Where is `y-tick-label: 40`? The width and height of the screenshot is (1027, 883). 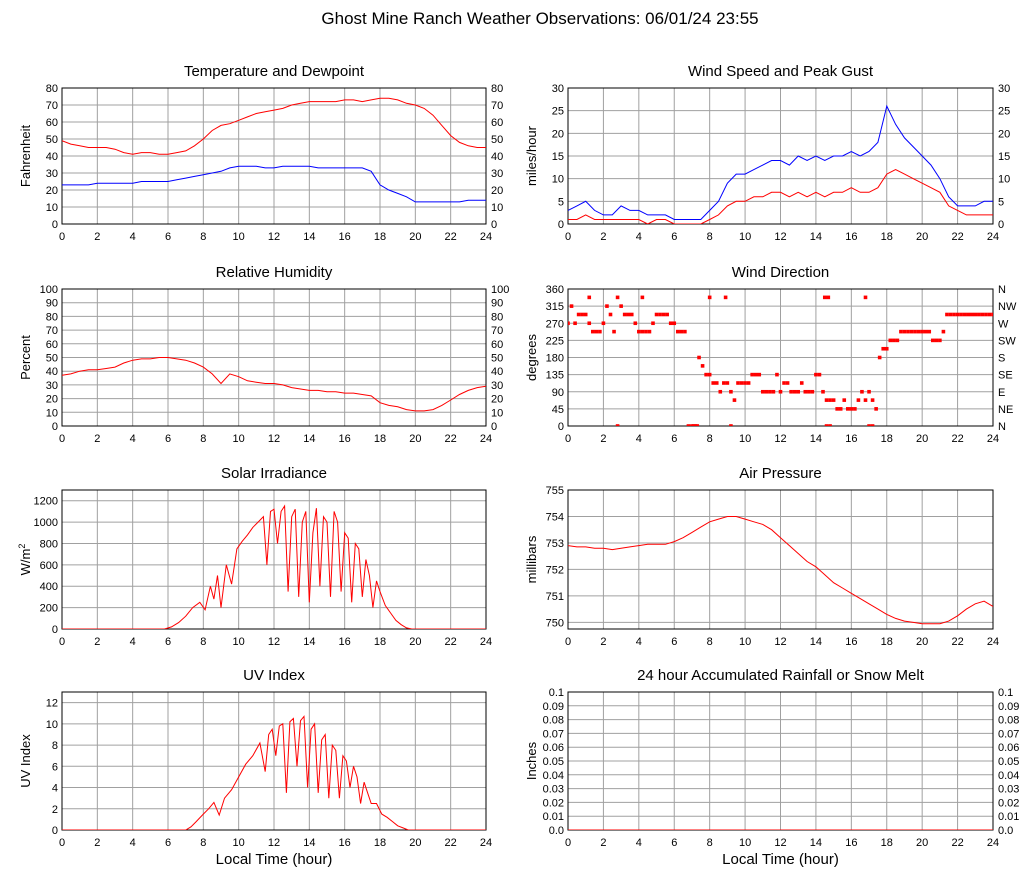
y-tick-label: 40 is located at coordinates (52, 372).